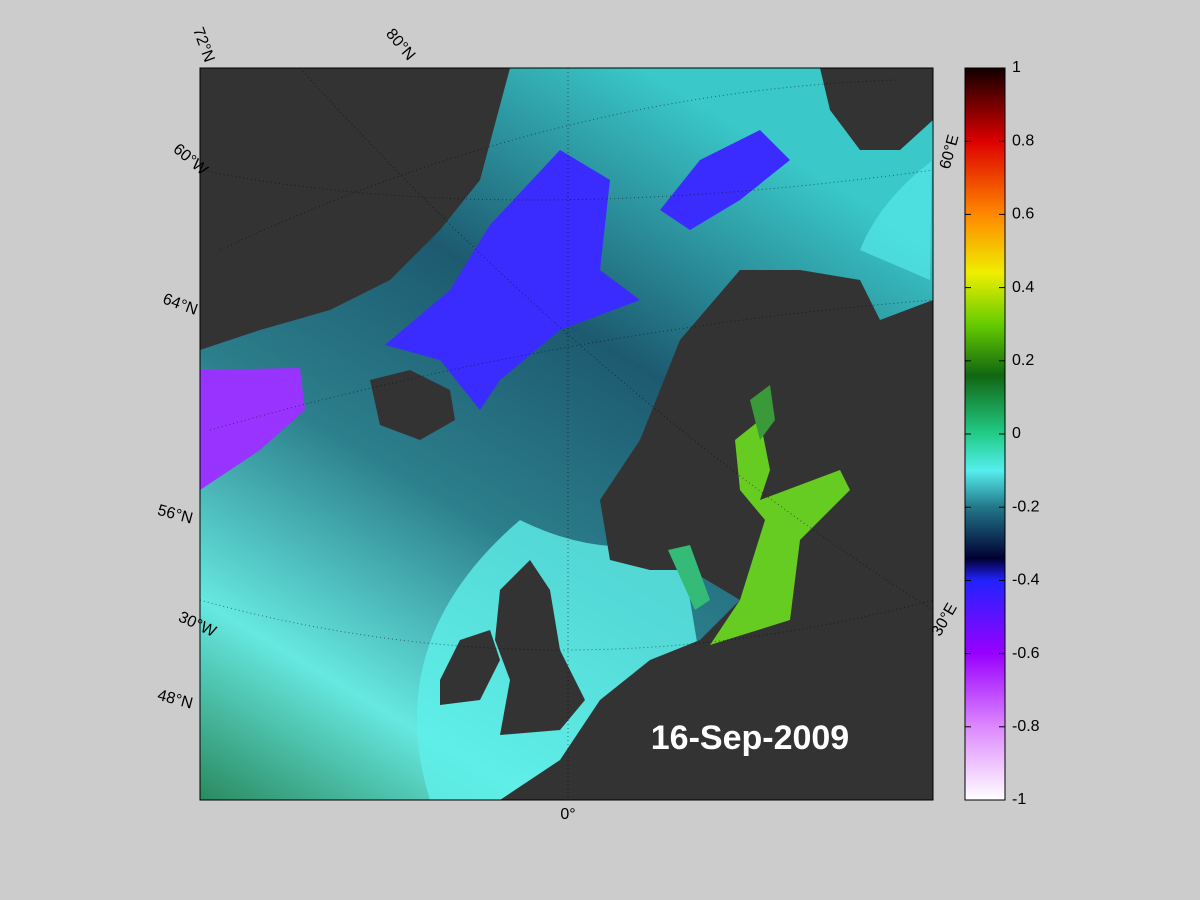  Describe the element at coordinates (1019, 799) in the screenshot. I see `colorbar-tick-label: -1` at that location.